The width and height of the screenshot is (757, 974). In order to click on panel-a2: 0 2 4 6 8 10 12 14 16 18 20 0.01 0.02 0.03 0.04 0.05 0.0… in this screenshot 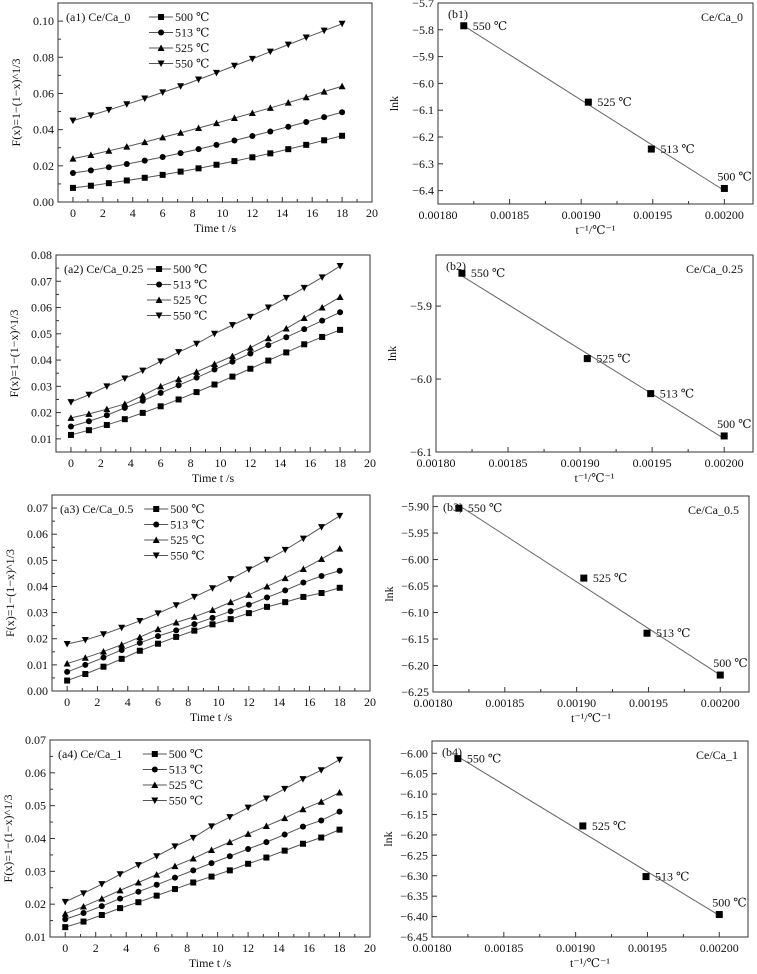, I will do `click(191, 366)`.